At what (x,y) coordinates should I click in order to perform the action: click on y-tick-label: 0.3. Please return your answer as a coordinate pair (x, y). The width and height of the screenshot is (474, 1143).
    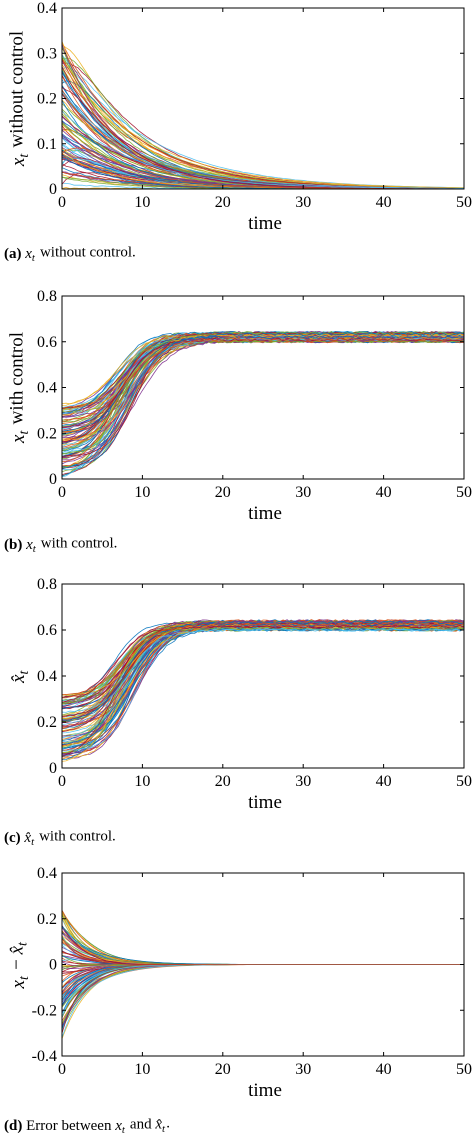
    Looking at the image, I should click on (47, 53).